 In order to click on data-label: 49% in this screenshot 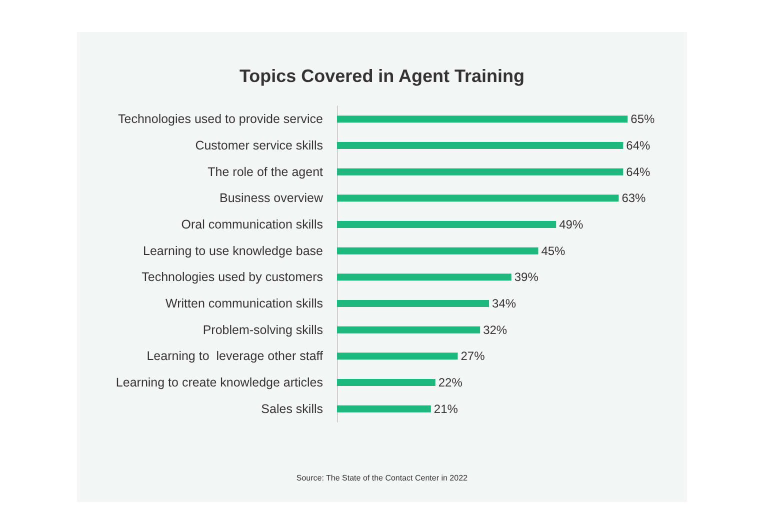, I will do `click(571, 225)`.